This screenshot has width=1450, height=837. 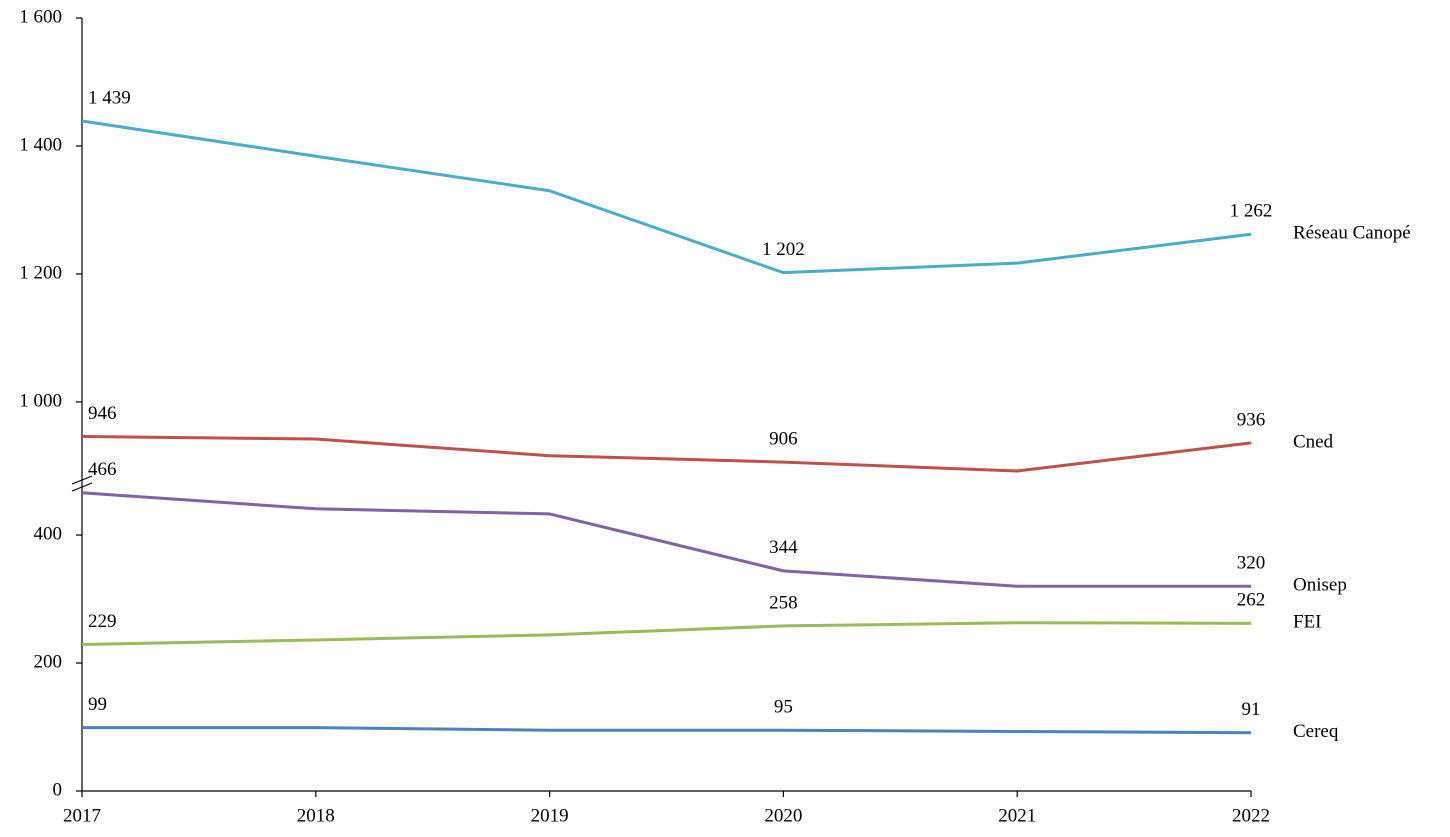 I want to click on series-name: FEI, so click(x=1307, y=622).